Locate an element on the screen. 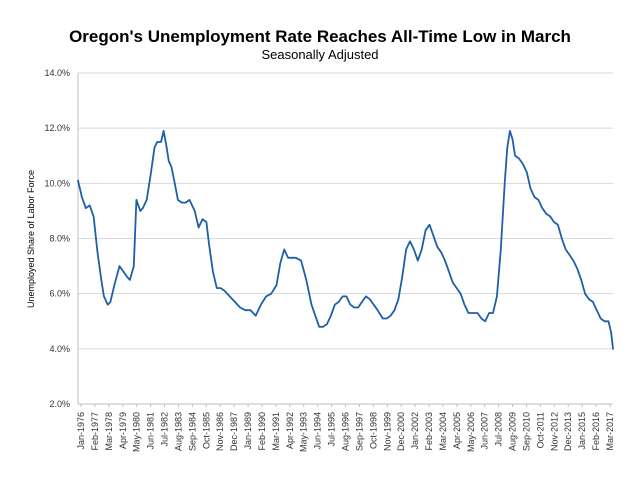 This screenshot has width=640, height=480. x-tick-label: Aug-1996 is located at coordinates (346, 431).